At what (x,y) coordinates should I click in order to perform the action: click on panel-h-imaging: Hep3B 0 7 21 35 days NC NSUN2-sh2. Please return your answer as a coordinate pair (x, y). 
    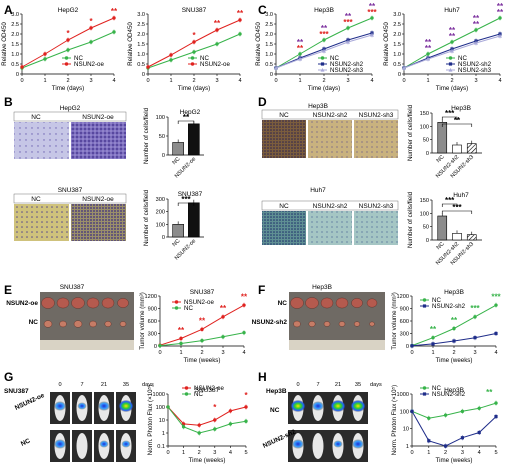
    Looking at the image, I should click on (322, 422).